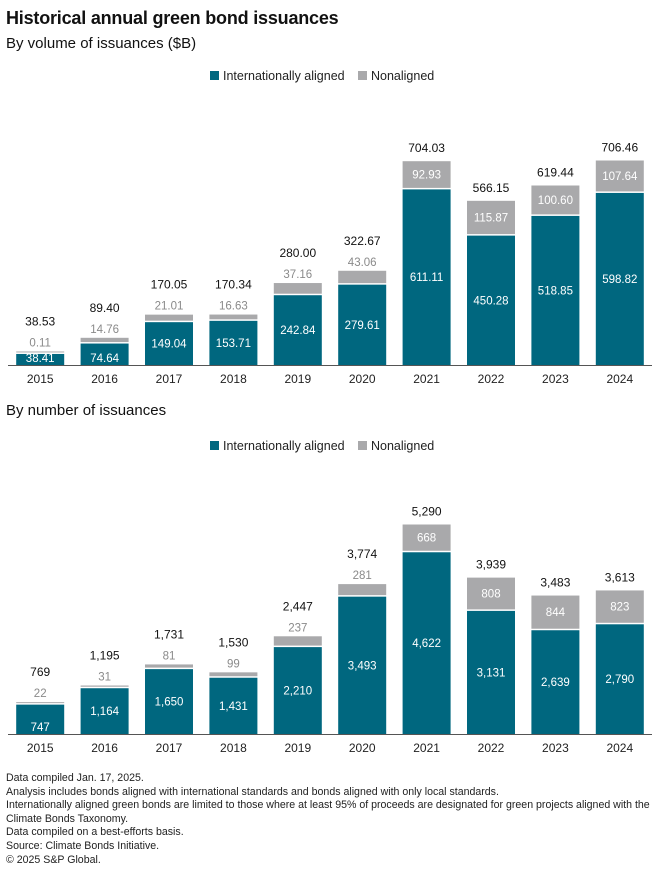 This screenshot has width=660, height=886. What do you see at coordinates (233, 379) in the screenshot?
I see `volume-tick-2018: 2018` at bounding box center [233, 379].